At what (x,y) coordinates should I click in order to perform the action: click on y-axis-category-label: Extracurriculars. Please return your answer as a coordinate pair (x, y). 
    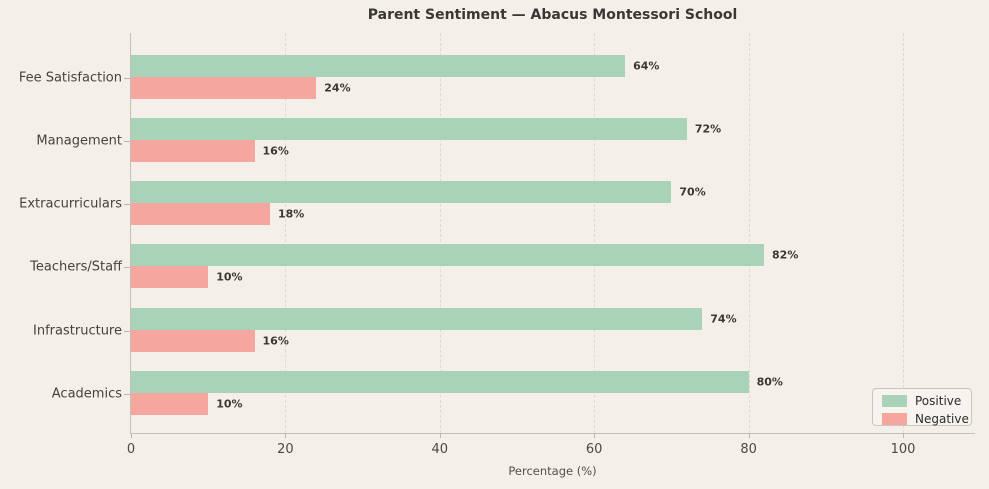
    Looking at the image, I should click on (70, 204).